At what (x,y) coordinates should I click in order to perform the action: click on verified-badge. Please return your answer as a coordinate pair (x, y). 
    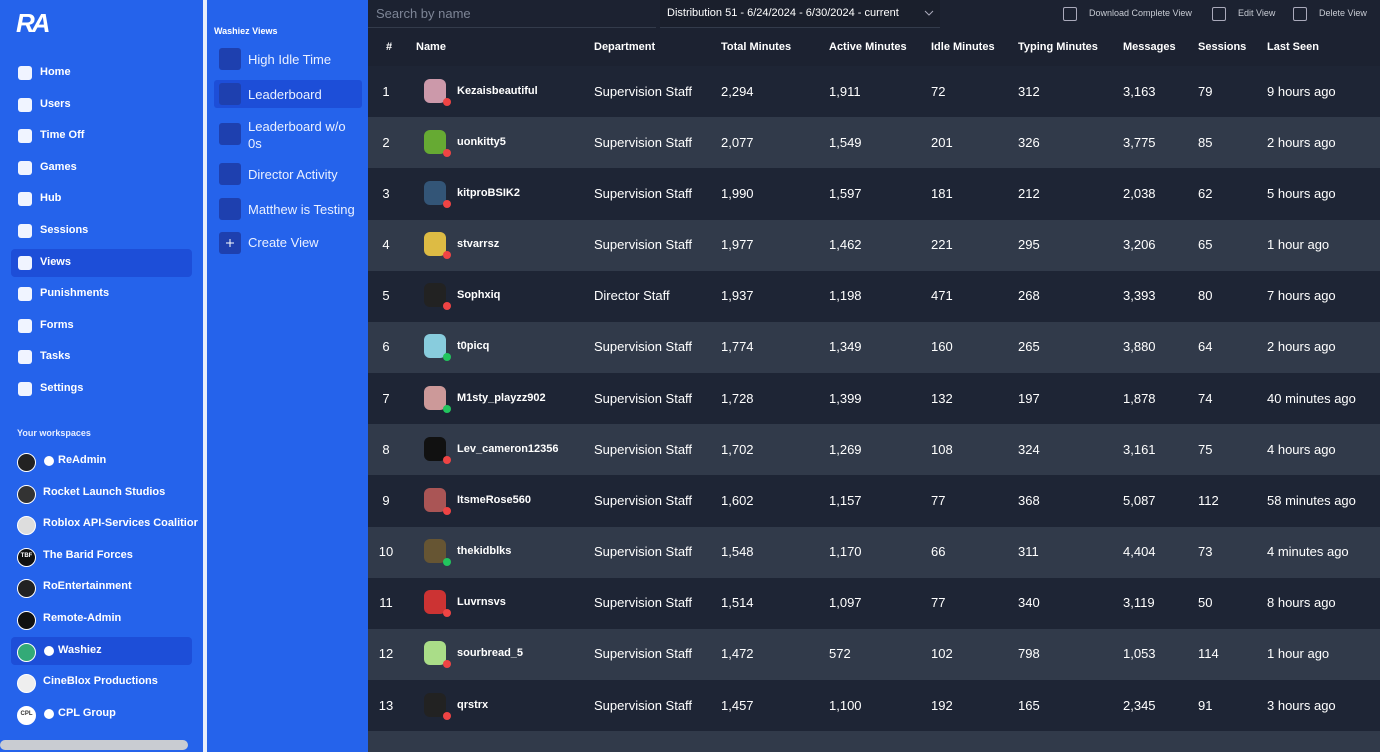
    Looking at the image, I should click on (49, 650).